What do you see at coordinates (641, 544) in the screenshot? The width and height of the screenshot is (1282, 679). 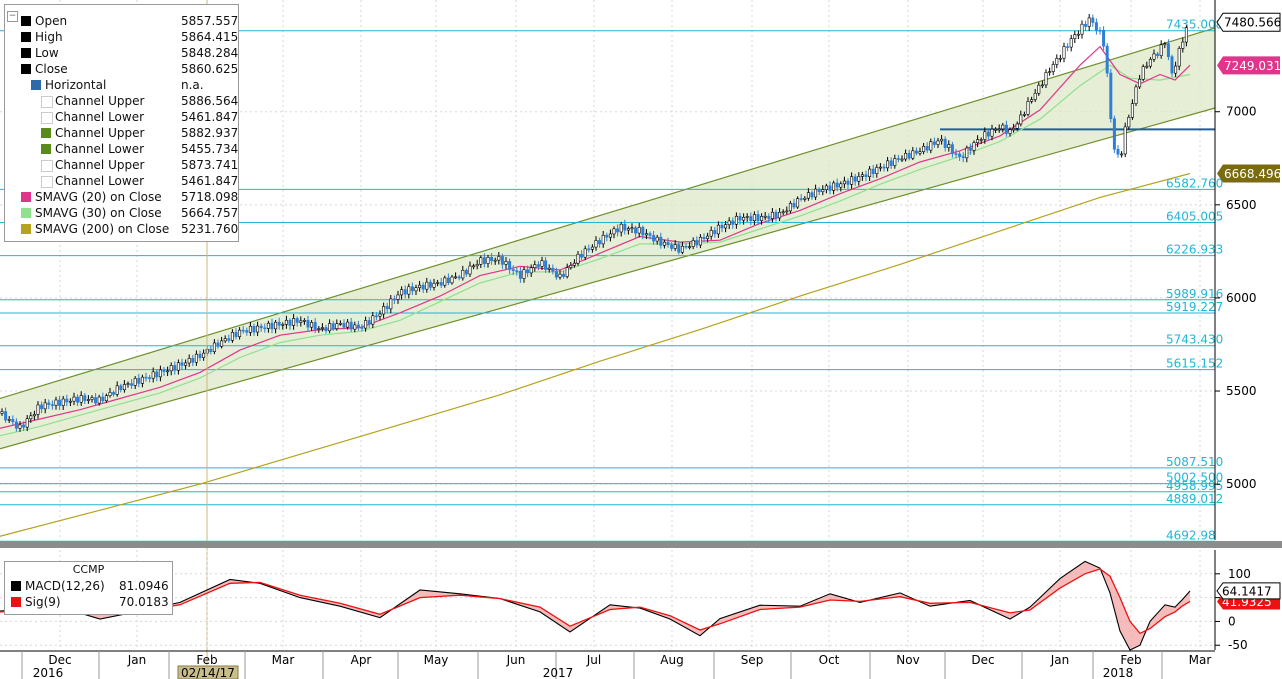 I see `pane-divider` at bounding box center [641, 544].